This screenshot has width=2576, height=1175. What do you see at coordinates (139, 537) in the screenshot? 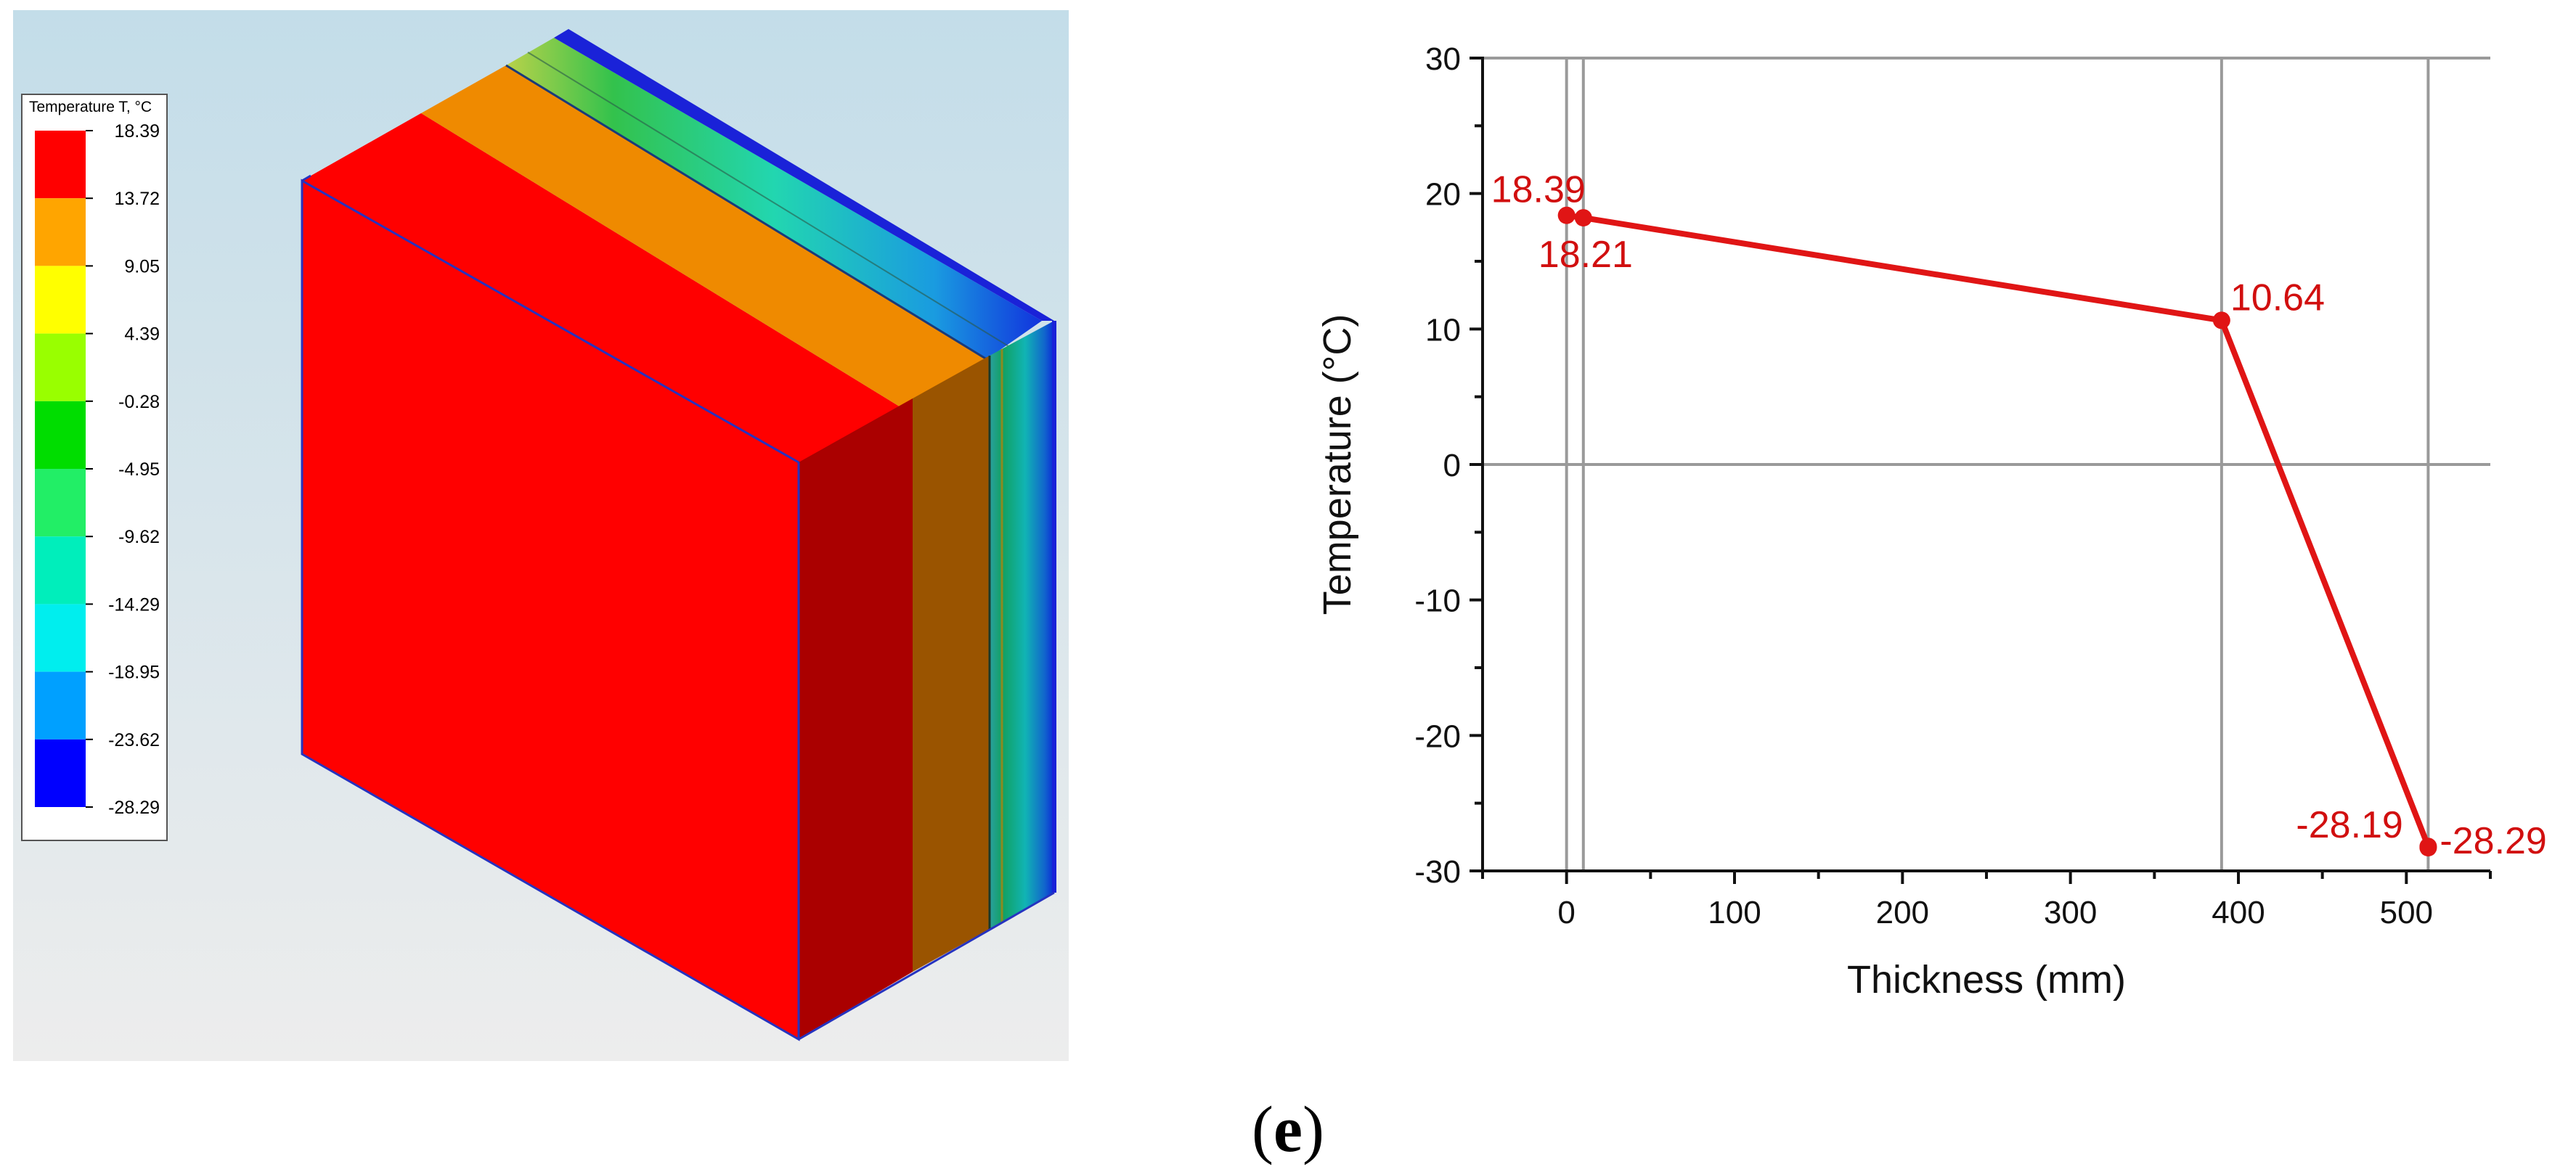
I see `legend-value: -9.62` at bounding box center [139, 537].